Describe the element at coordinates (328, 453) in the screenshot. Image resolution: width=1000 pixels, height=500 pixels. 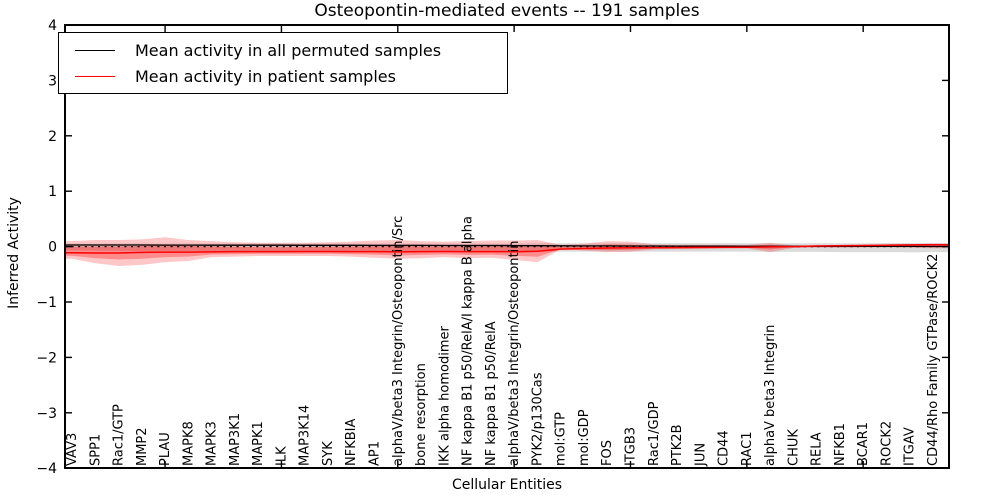
I see `x-tick-label: SYK` at that location.